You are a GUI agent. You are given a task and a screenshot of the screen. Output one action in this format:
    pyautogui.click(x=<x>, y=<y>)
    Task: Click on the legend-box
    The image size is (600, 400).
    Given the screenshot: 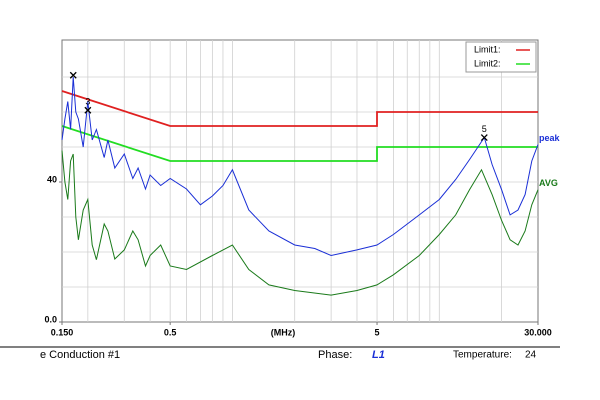 What is the action you would take?
    pyautogui.click(x=501, y=57)
    